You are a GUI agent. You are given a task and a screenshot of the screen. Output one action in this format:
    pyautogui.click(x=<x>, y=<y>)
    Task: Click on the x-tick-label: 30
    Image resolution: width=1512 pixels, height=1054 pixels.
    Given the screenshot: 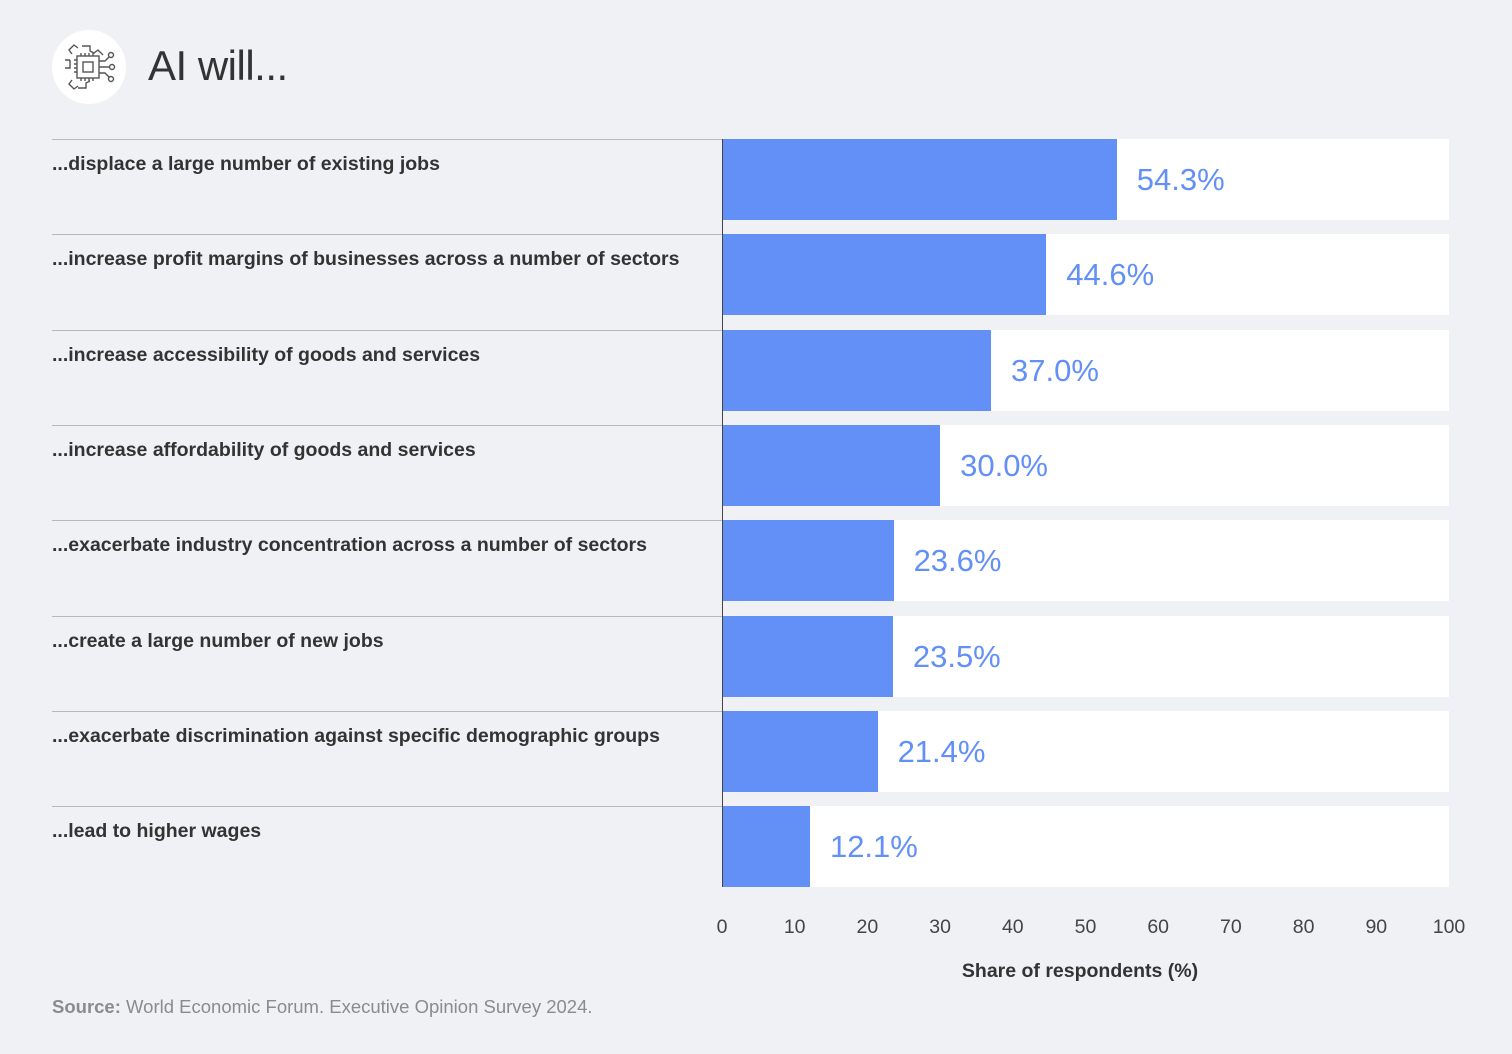 What is the action you would take?
    pyautogui.click(x=940, y=927)
    